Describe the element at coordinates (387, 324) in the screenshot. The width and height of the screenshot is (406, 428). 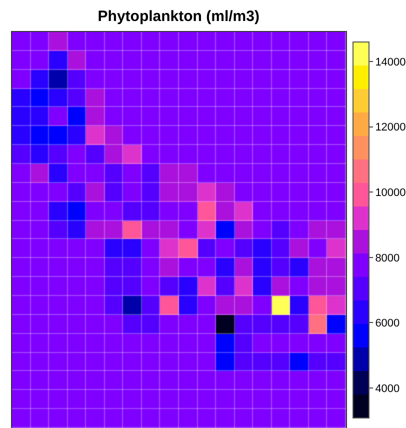
I see `color-bar-label: 6000` at that location.